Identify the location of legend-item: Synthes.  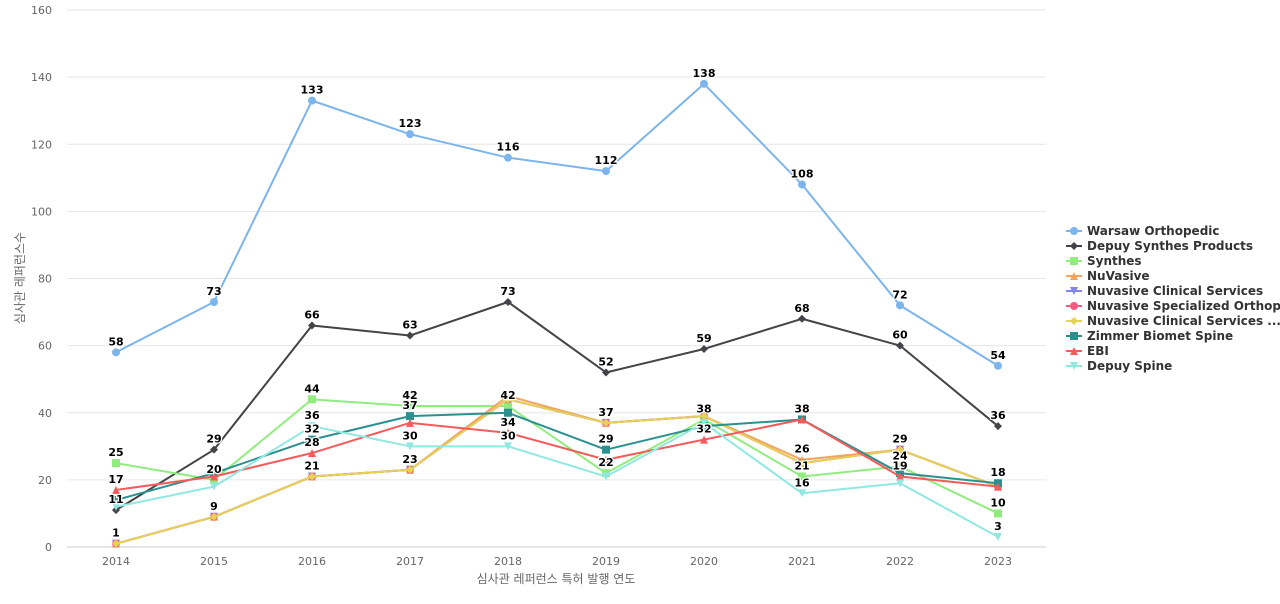
(1173, 260).